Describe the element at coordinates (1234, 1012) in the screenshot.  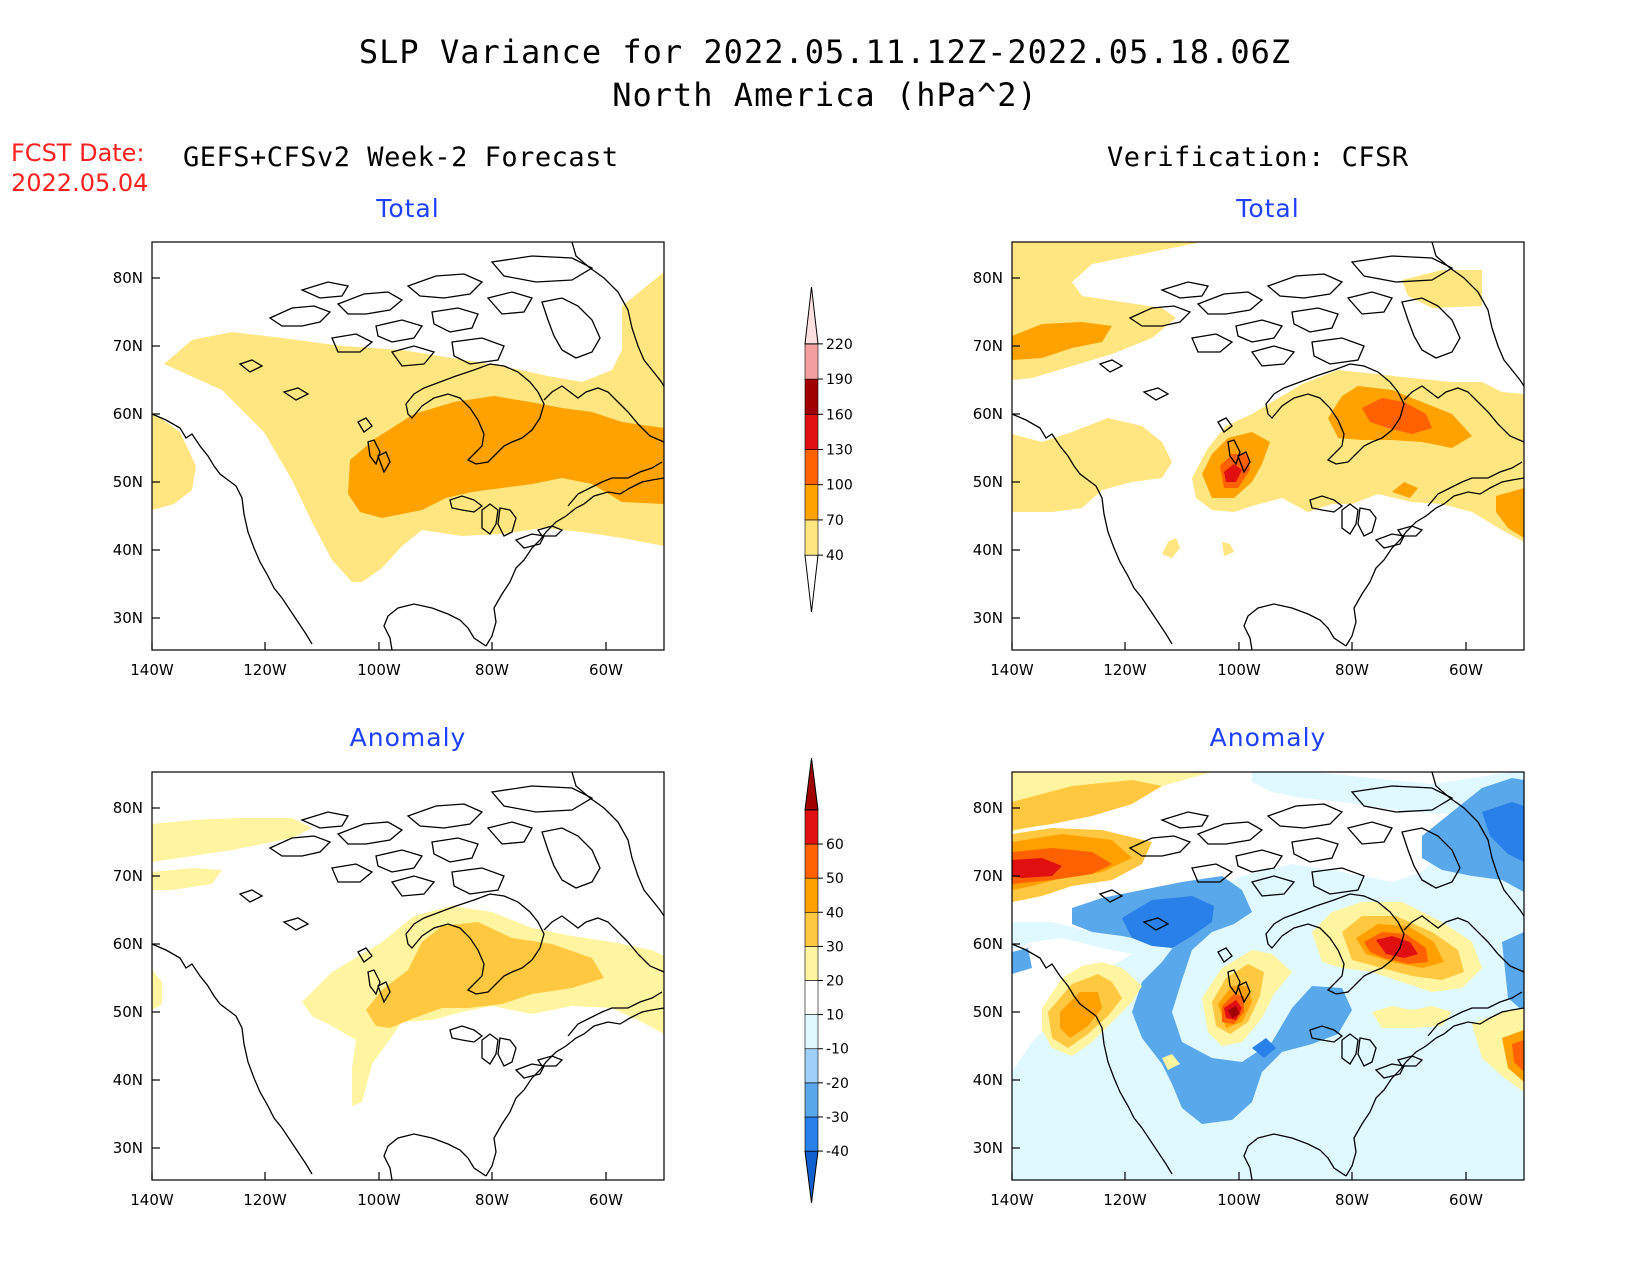
I see `vr-anom-shade-gt60` at that location.